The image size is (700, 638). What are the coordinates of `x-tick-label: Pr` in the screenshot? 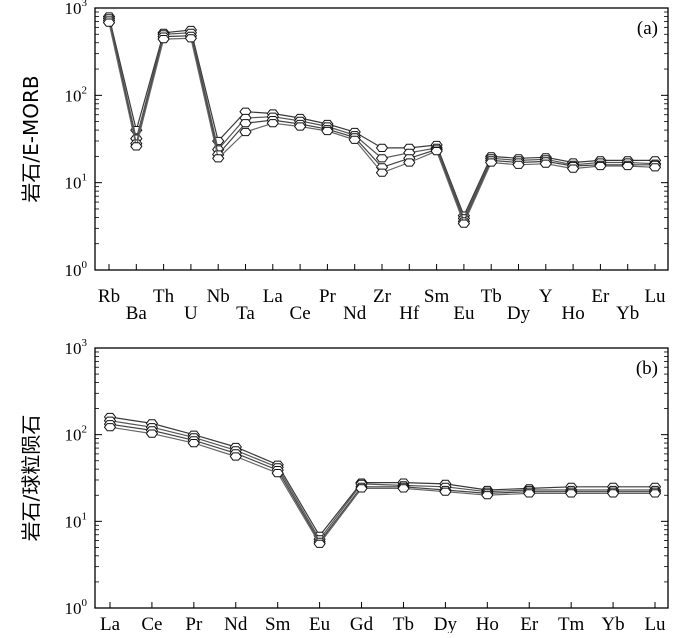 It's located at (328, 296).